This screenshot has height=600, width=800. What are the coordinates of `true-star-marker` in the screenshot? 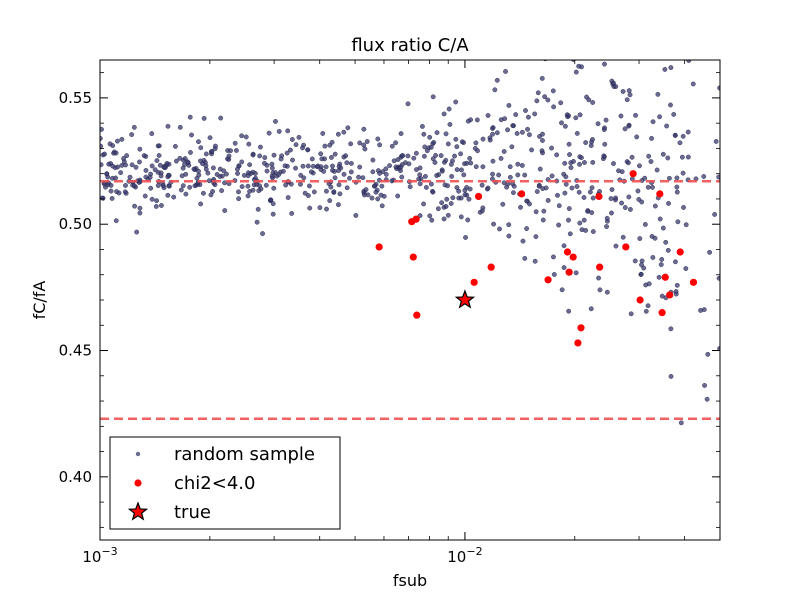 It's located at (465, 299).